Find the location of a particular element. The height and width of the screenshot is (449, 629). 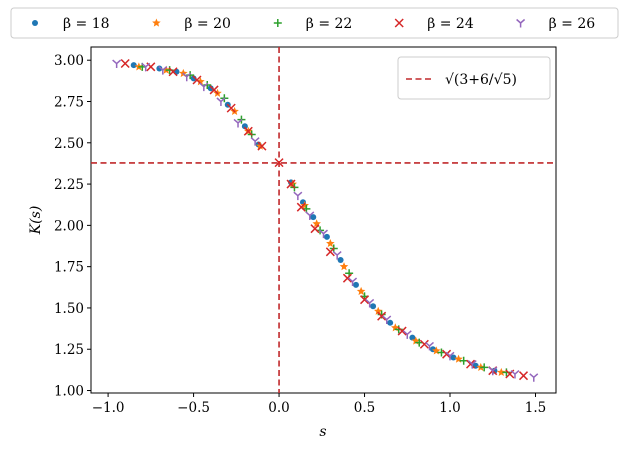

x-tick-label: 0.0 is located at coordinates (278, 408).